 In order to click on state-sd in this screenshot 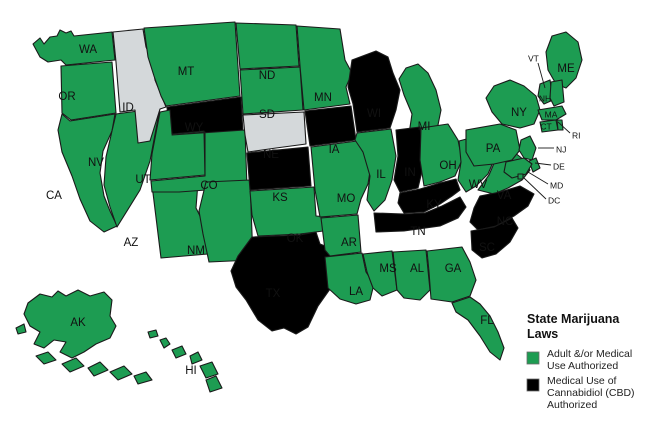, I will do `click(271, 90)`.